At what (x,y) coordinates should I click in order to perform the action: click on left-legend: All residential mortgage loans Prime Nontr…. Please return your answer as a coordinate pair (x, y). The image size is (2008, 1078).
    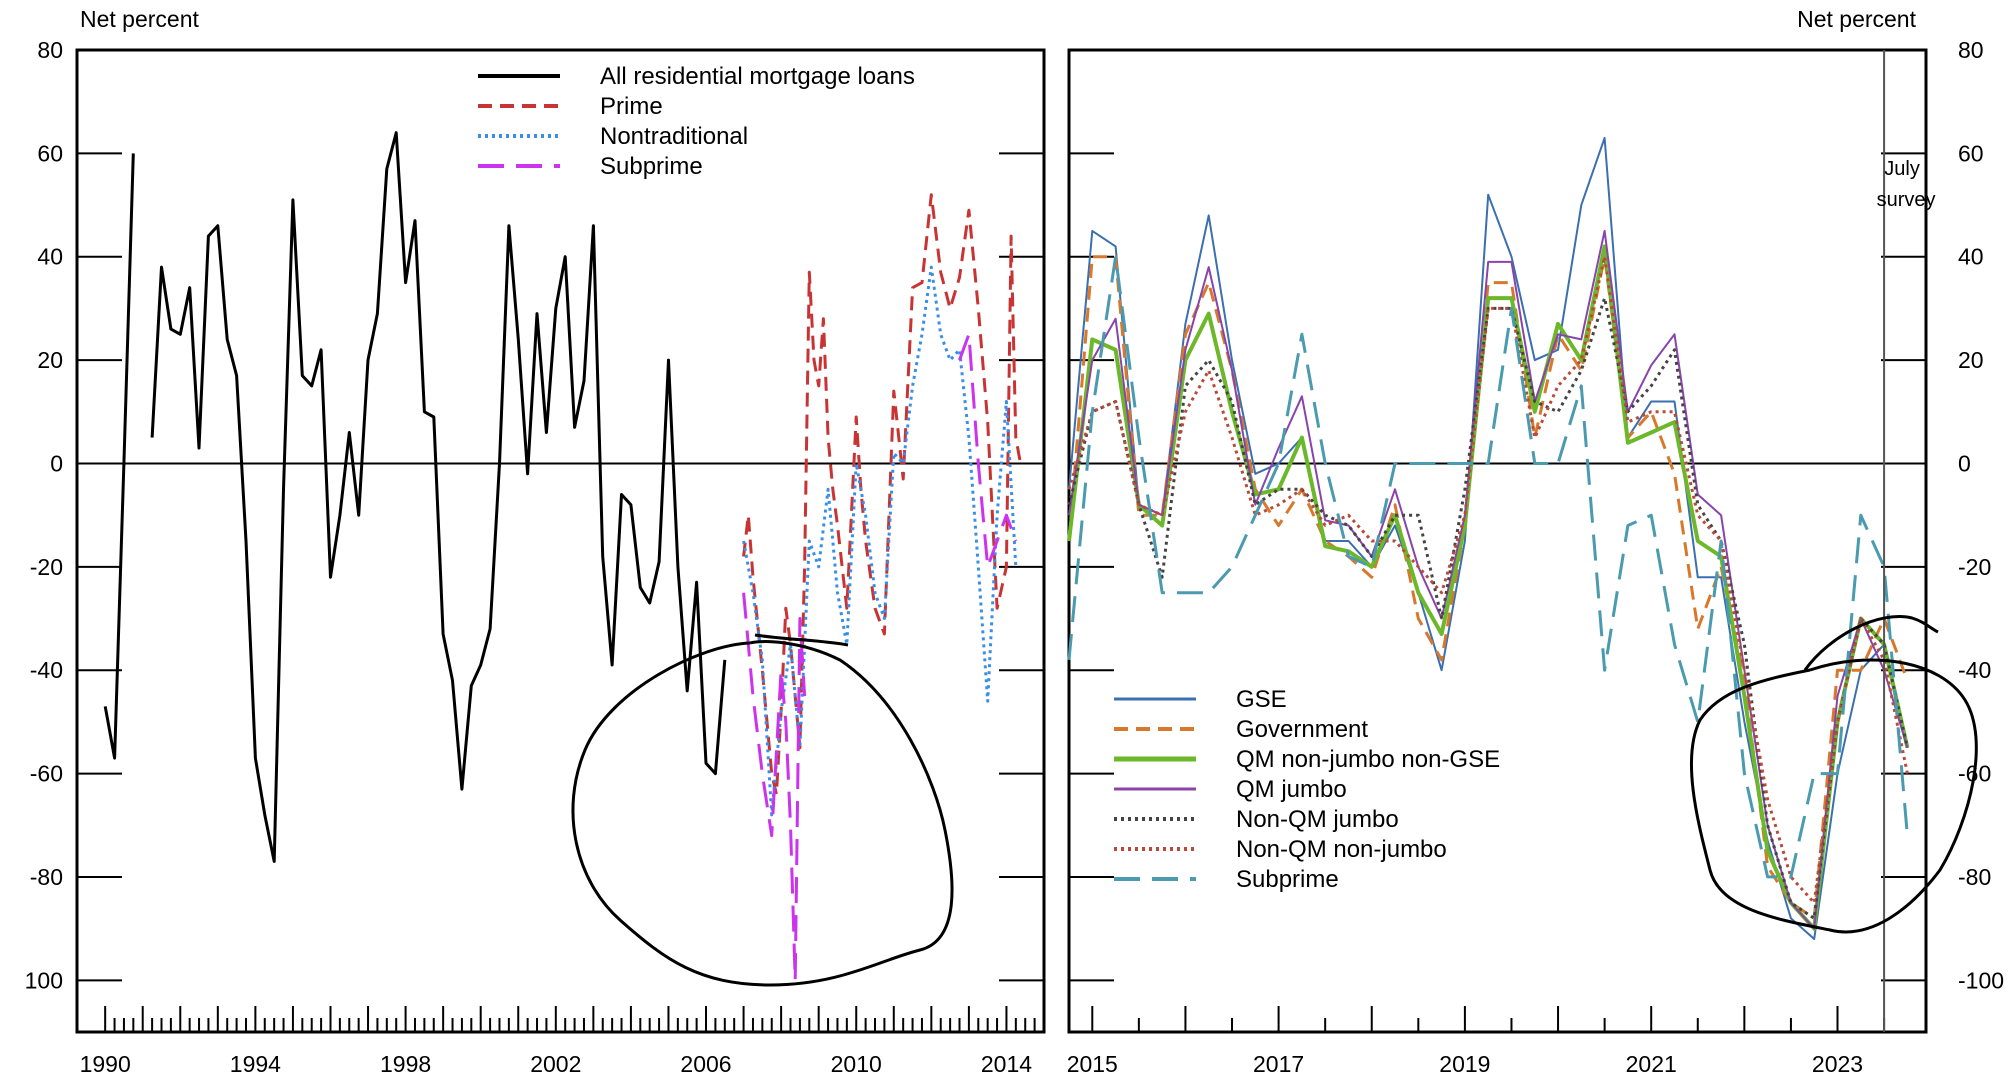
    Looking at the image, I should click on (696, 121).